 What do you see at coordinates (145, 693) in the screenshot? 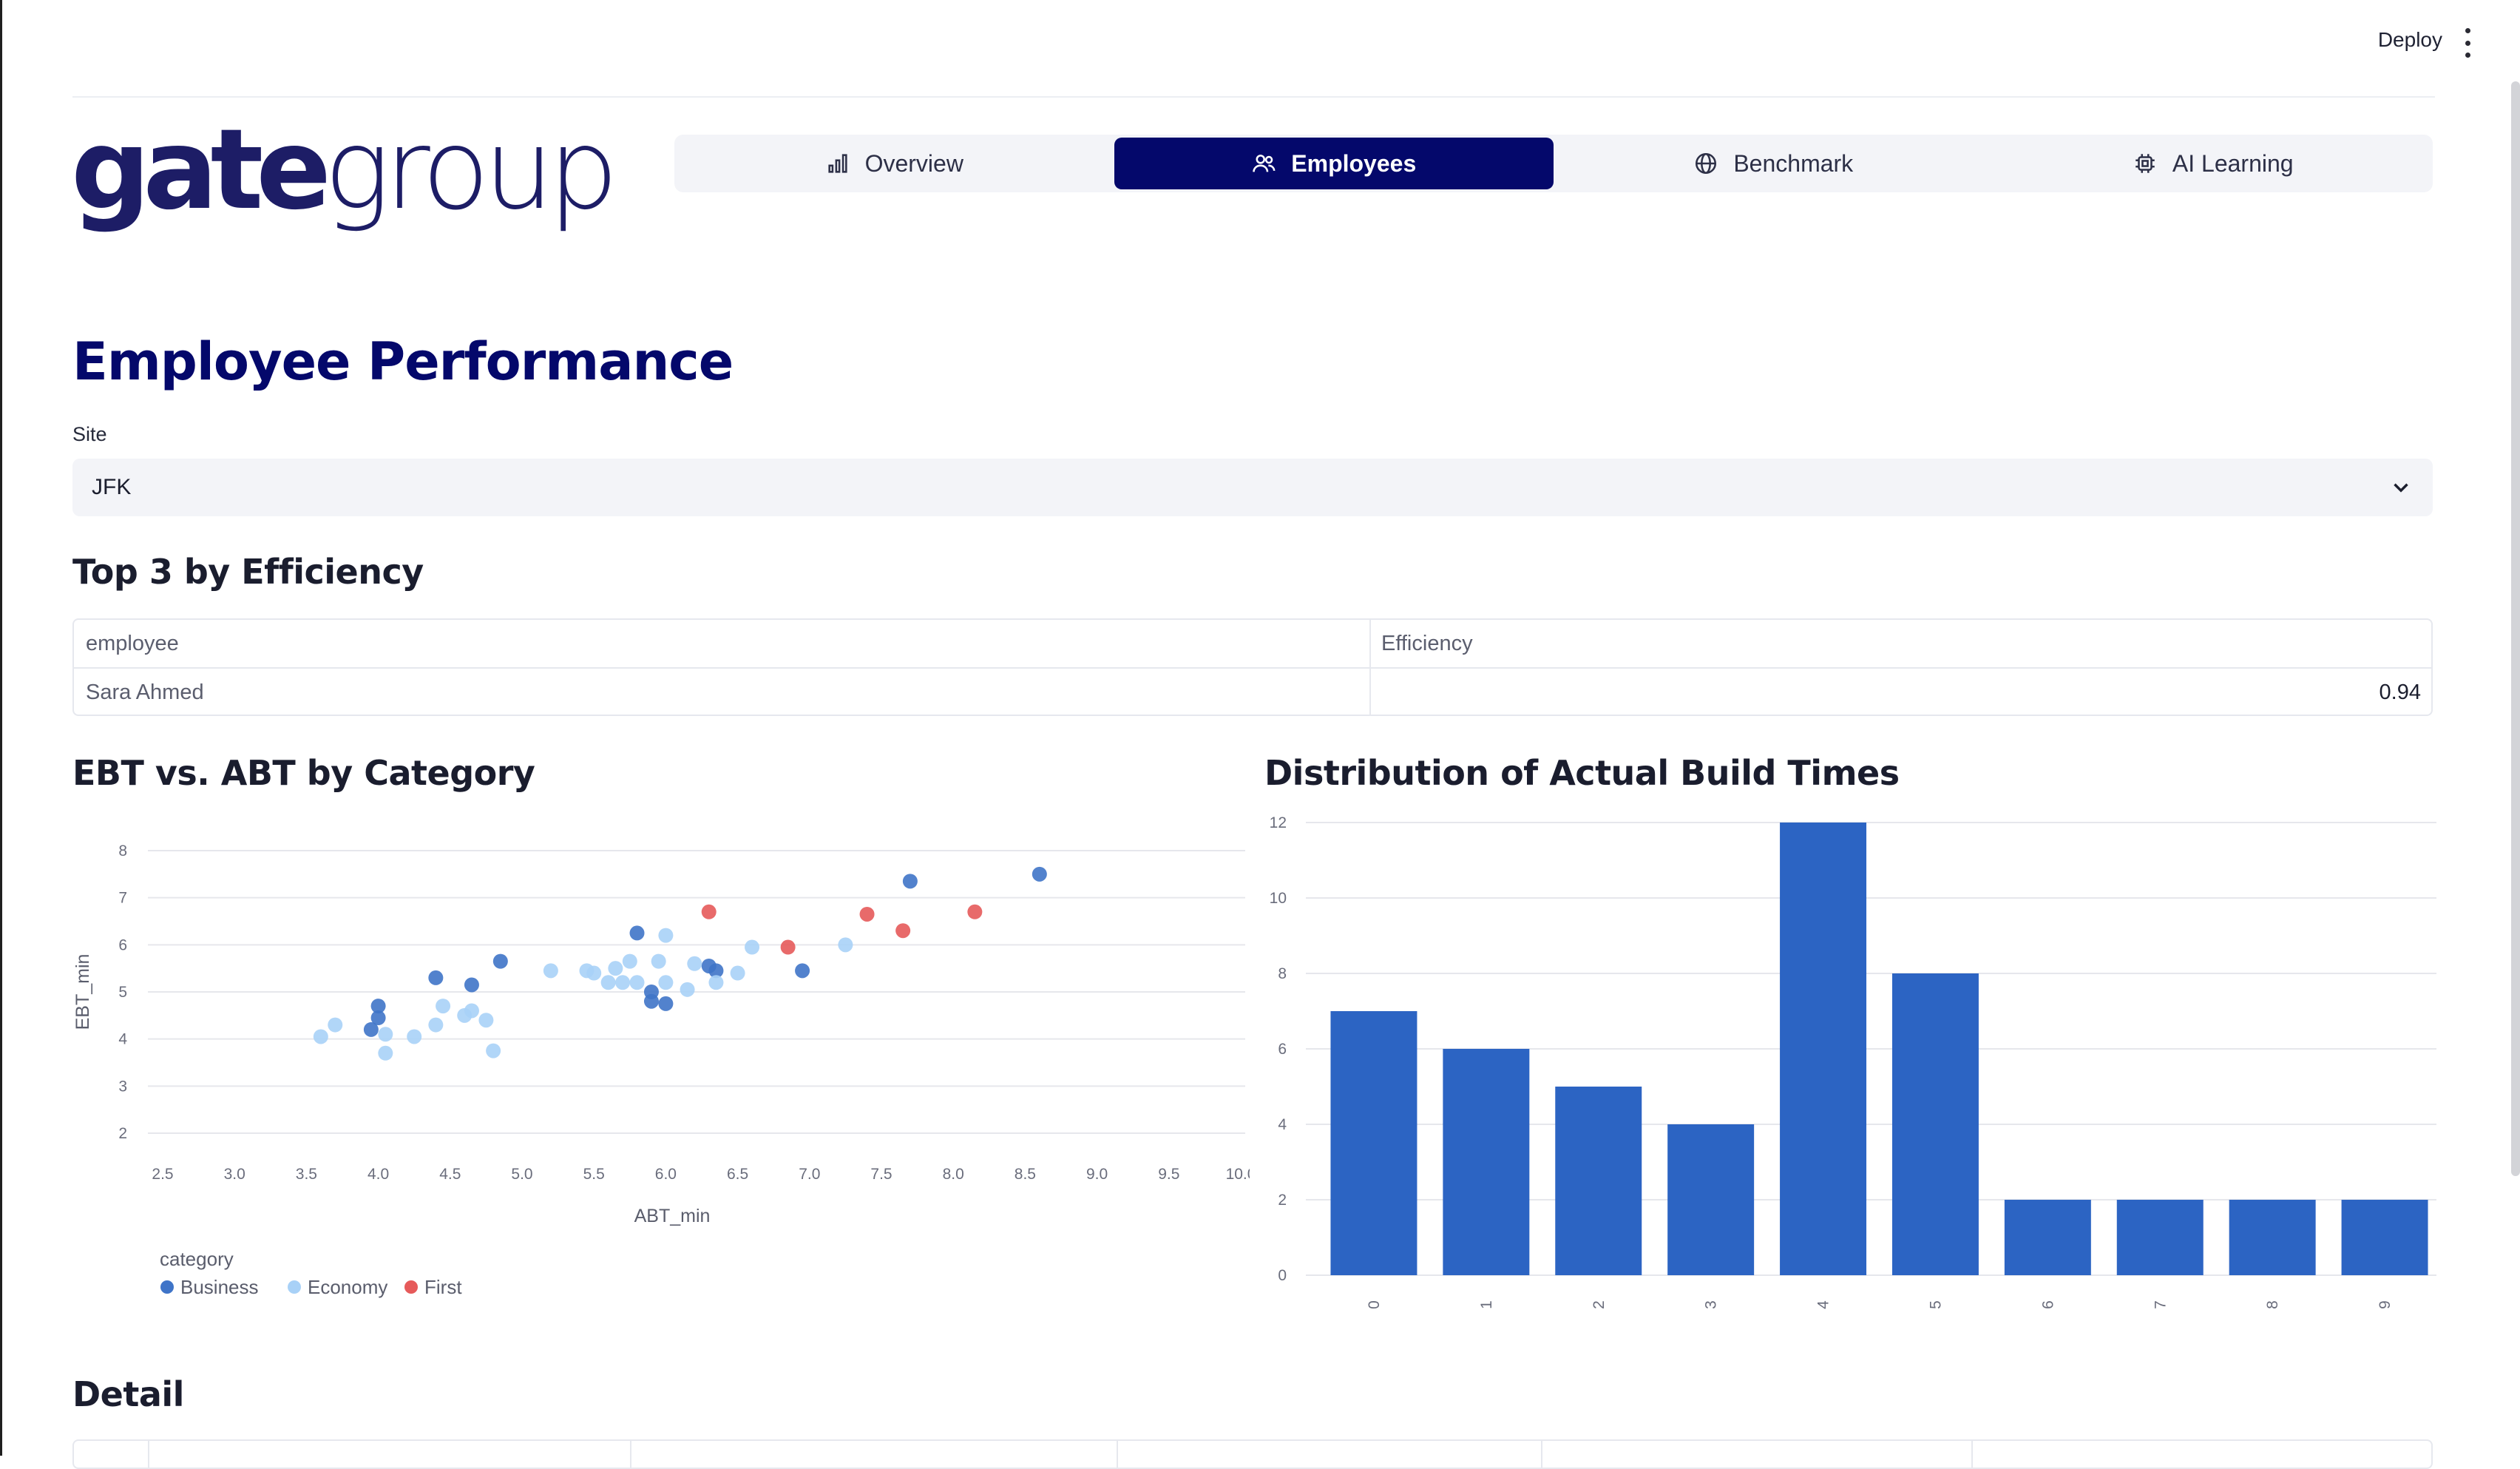
I see `table-cell: Sara Ahmed` at bounding box center [145, 693].